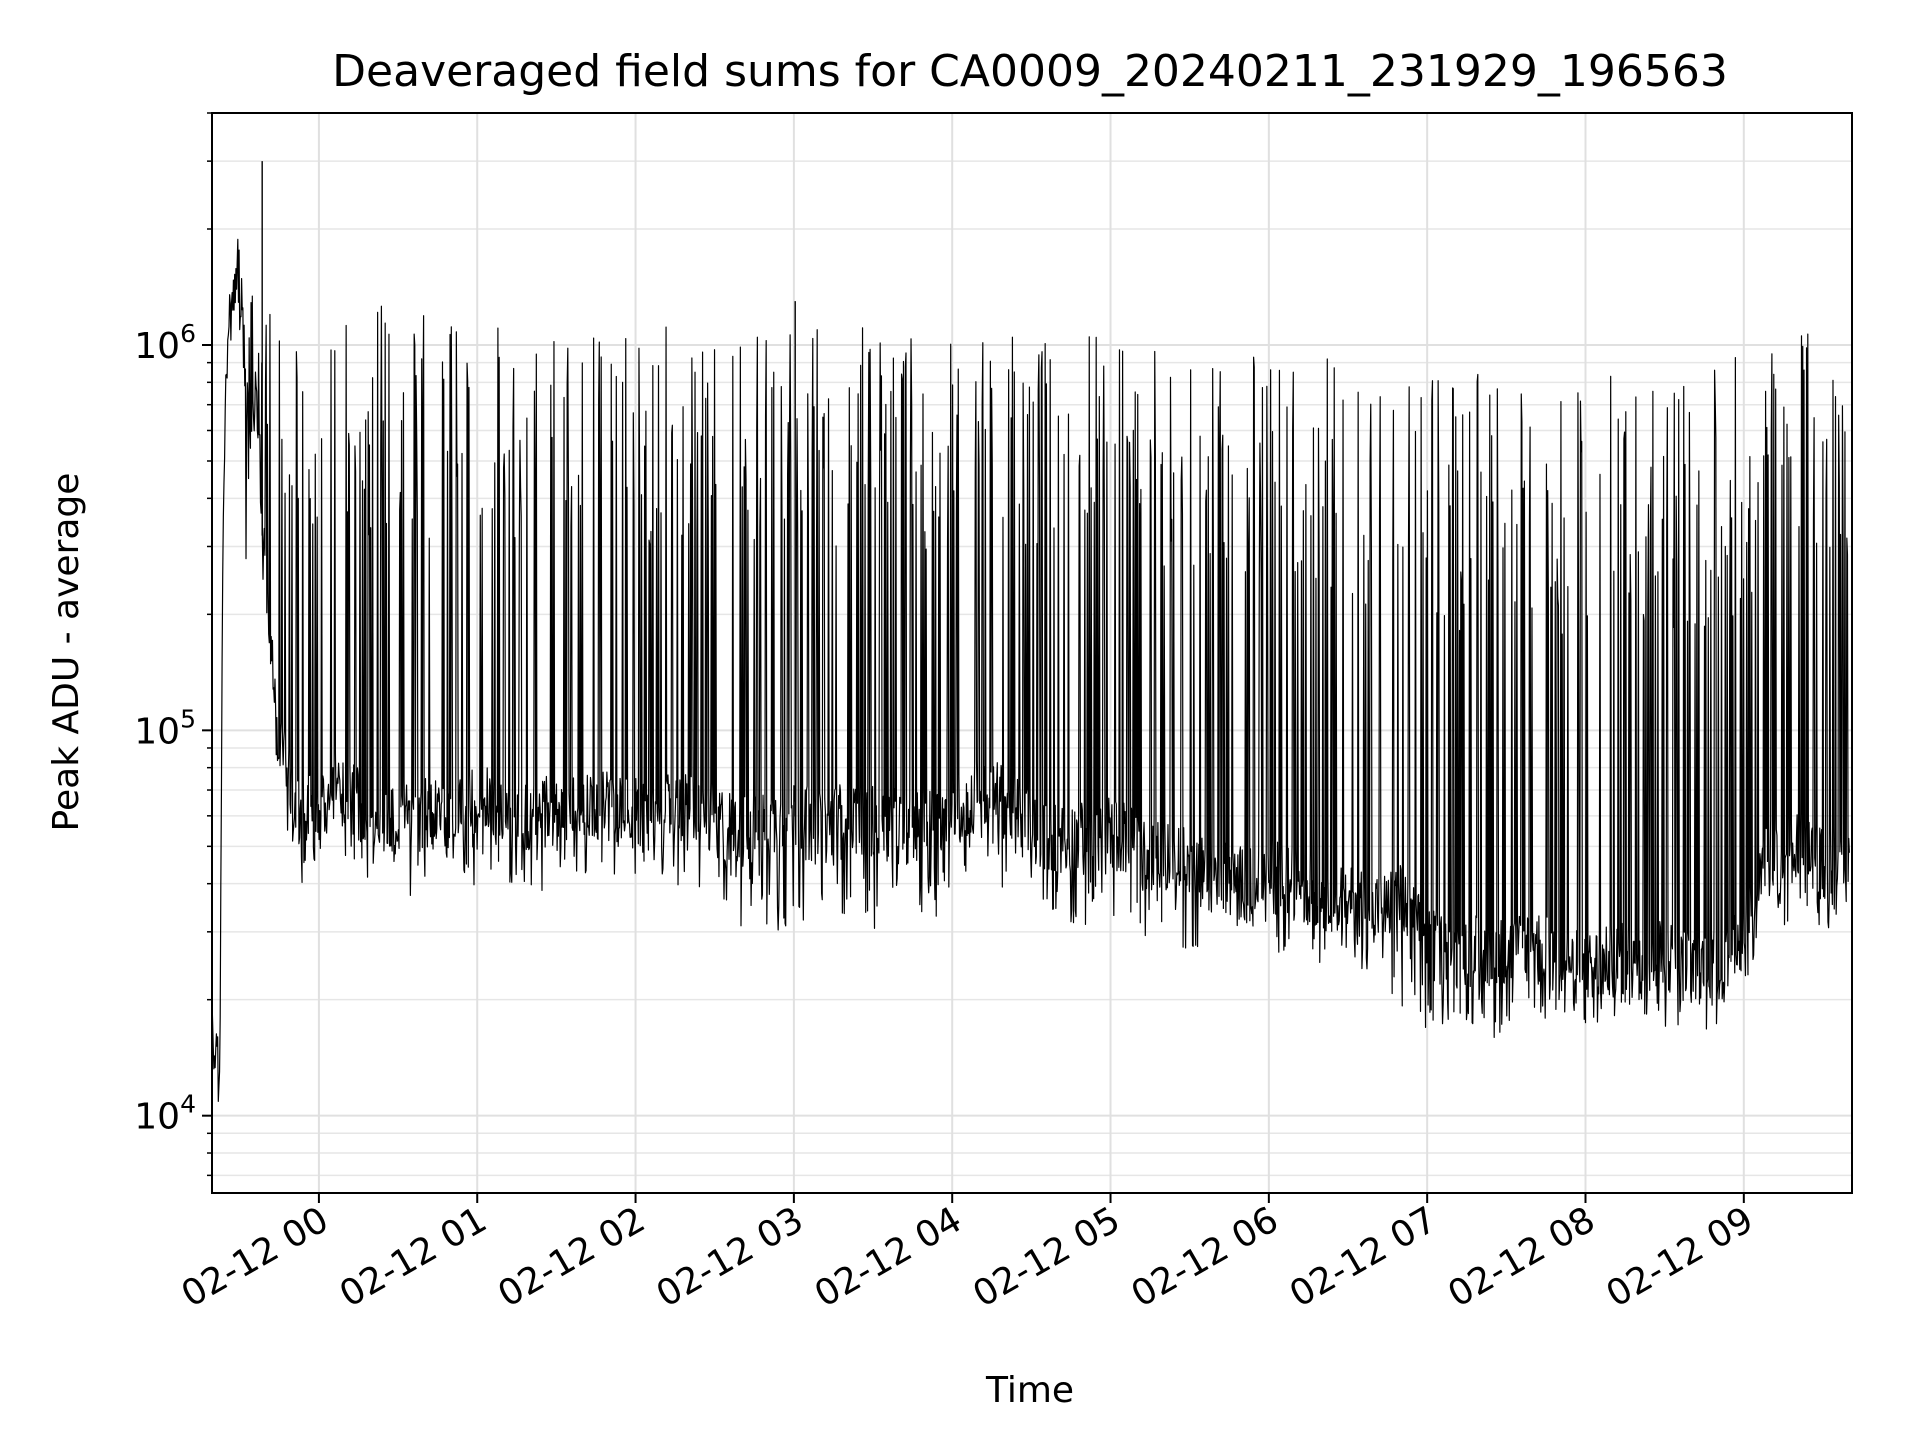  Describe the element at coordinates (888, 1257) in the screenshot. I see `x-tick-label: 02-12 04` at that location.